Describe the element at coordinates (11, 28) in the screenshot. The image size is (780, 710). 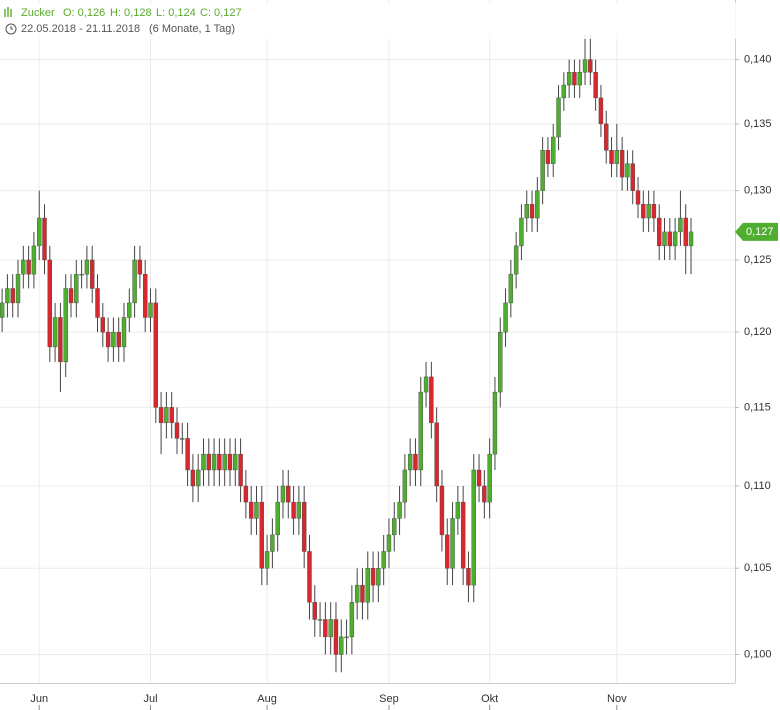
I see `clock-hands` at that location.